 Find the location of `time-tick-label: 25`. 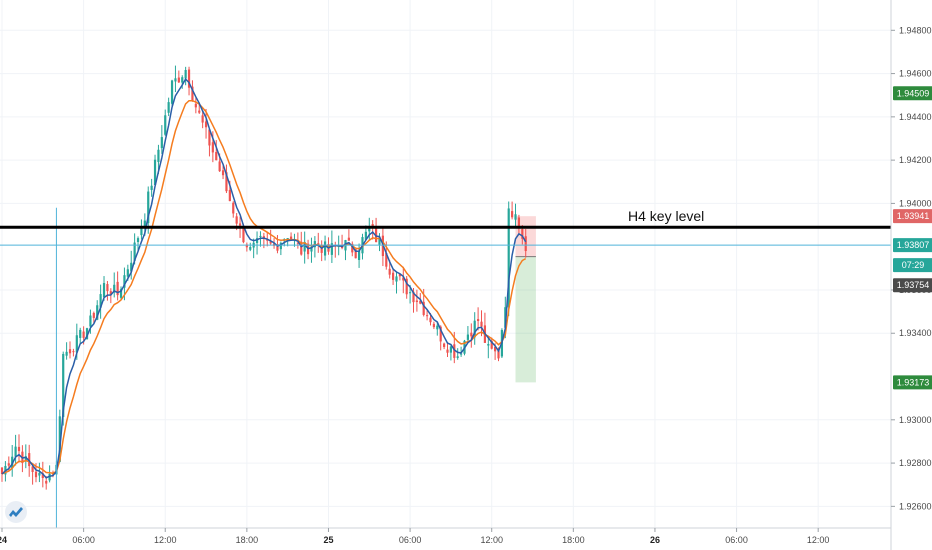

time-tick-label: 25 is located at coordinates (328, 540).